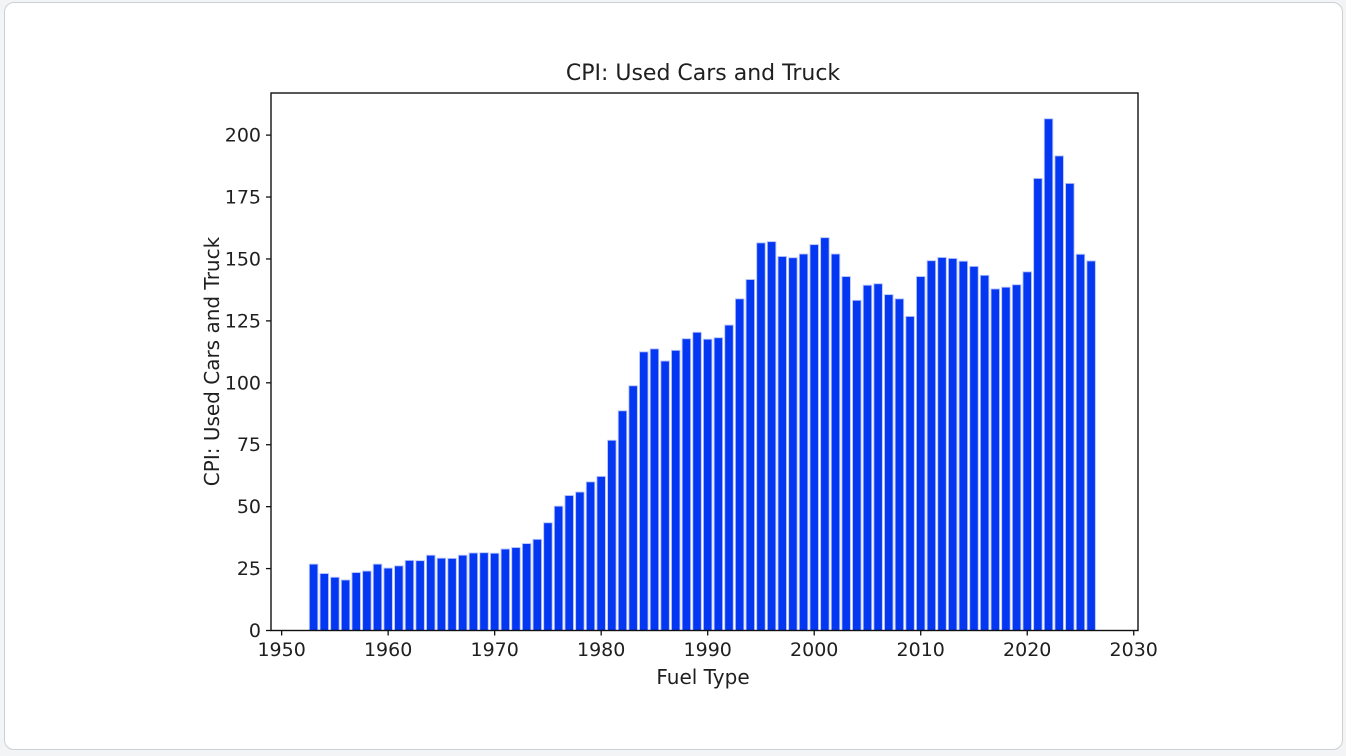  I want to click on bar-2019, so click(1016, 457).